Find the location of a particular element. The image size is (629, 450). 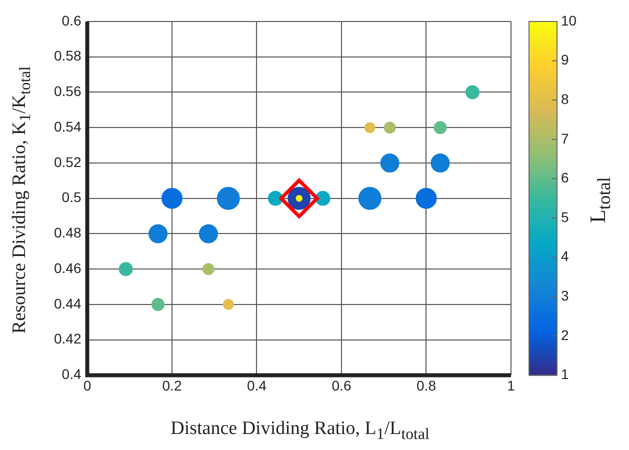

x-tick-label: 0 is located at coordinates (87, 385).